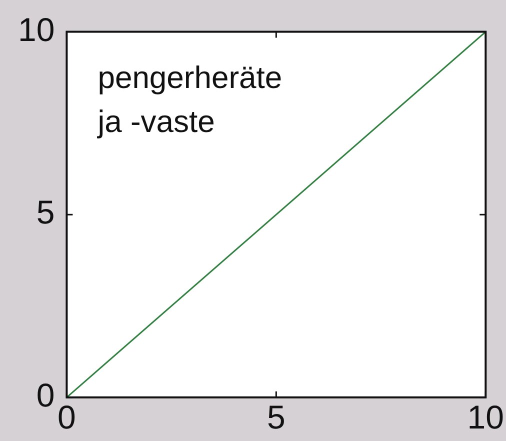  I want to click on y-tick-label: 5, so click(45, 212).